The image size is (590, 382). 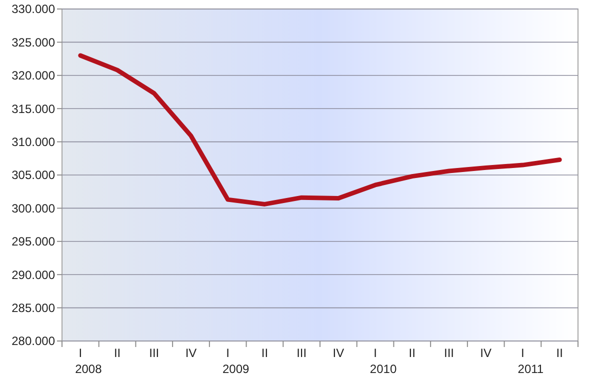 I want to click on x-tick-label: I 2009, so click(x=236, y=361).